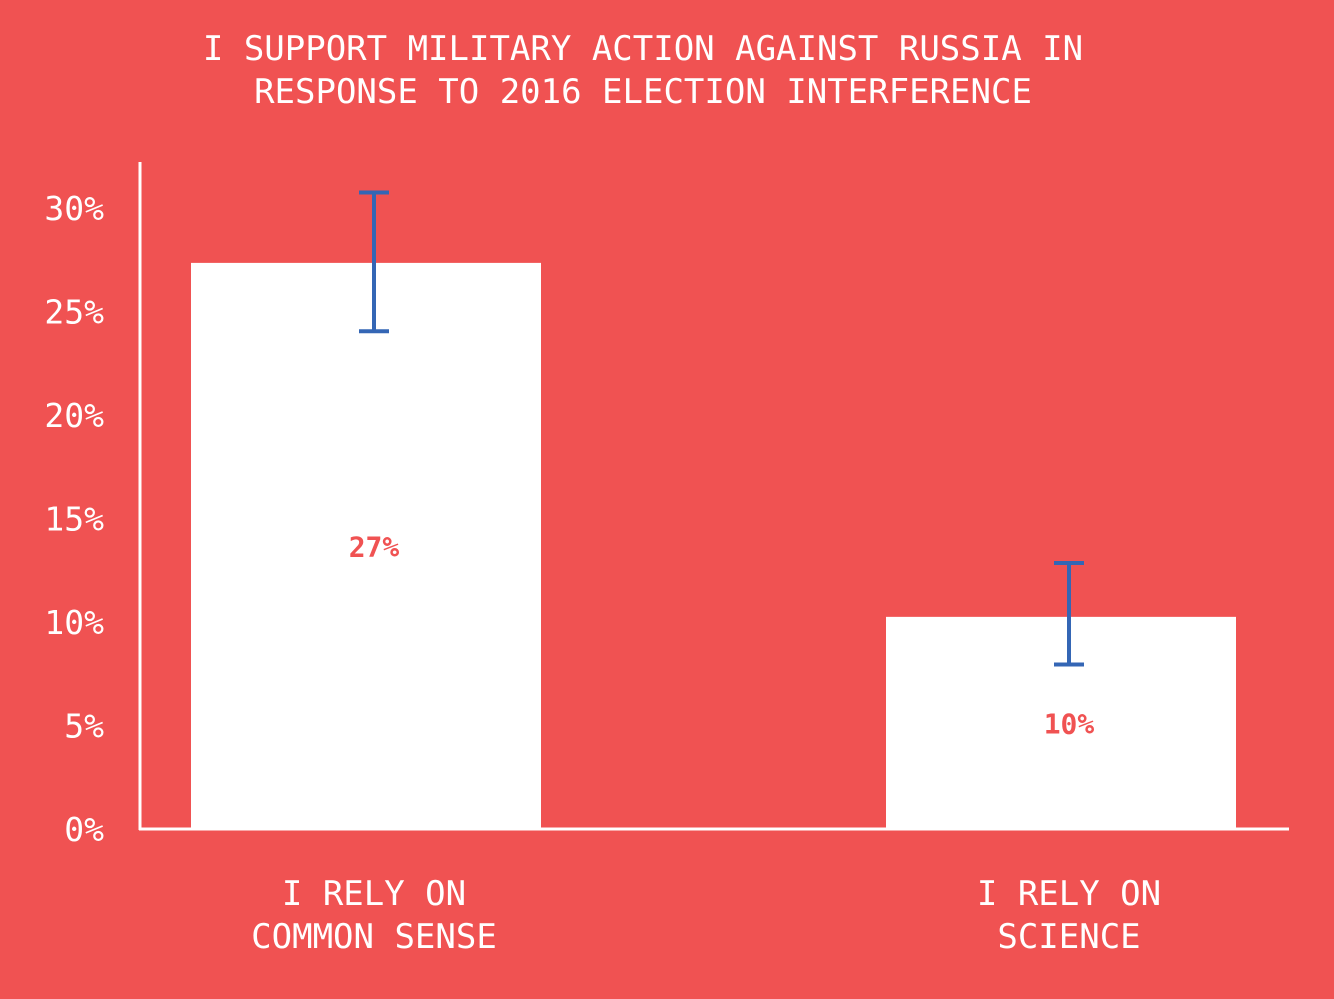 The height and width of the screenshot is (999, 1334). Describe the element at coordinates (74, 519) in the screenshot. I see `y-tick-label: 15%` at that location.